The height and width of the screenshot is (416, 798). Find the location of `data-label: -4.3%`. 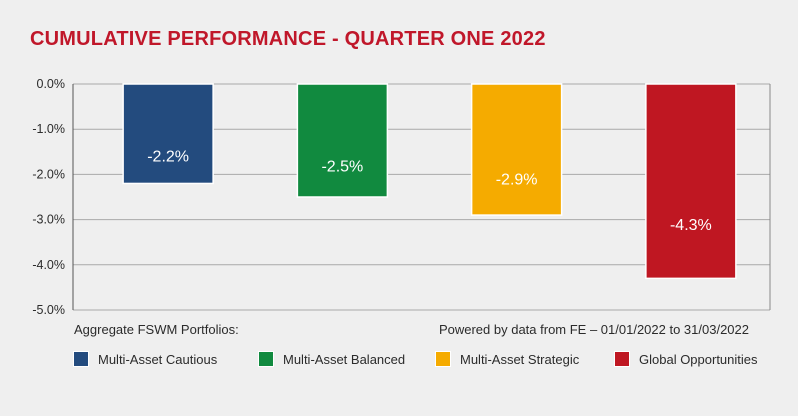

data-label: -4.3% is located at coordinates (691, 225).